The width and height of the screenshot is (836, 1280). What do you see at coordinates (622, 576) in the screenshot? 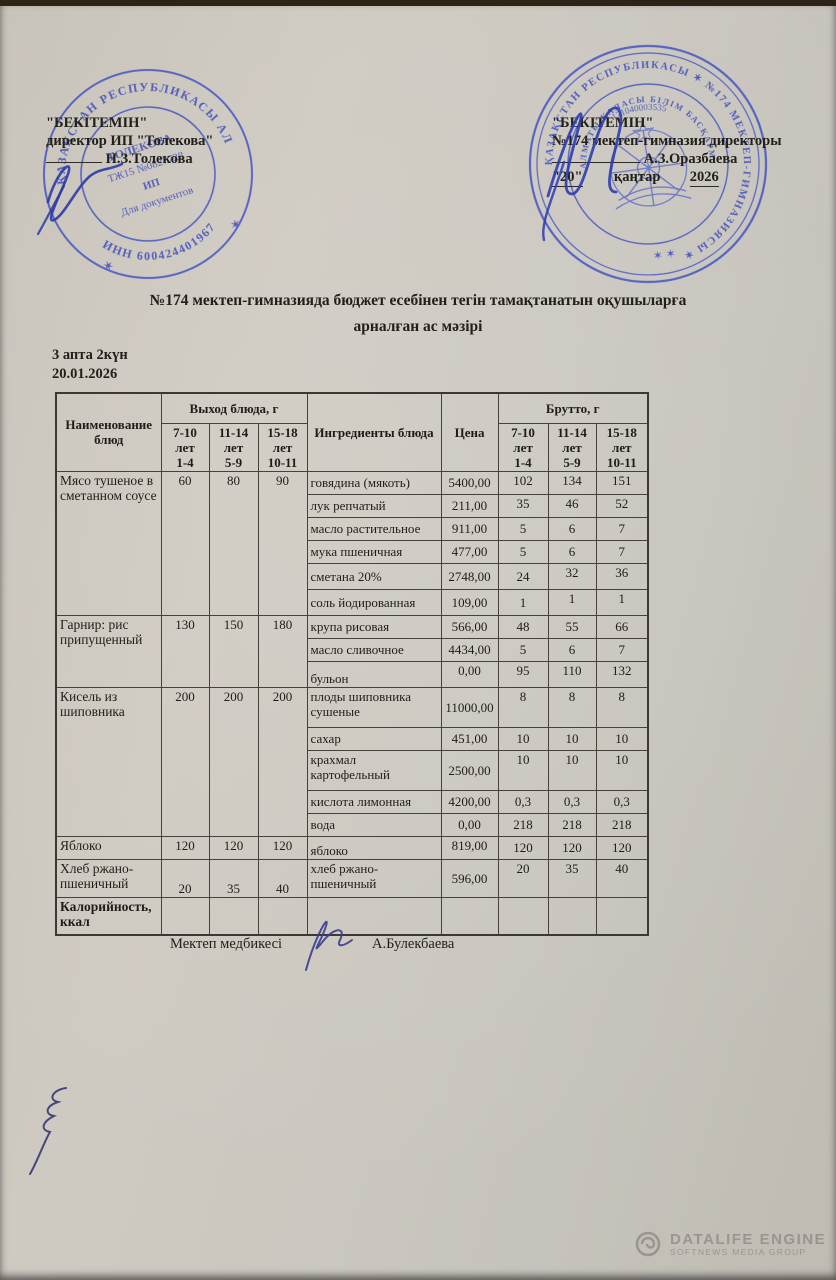
I see `brutto-3: 36` at bounding box center [622, 576].